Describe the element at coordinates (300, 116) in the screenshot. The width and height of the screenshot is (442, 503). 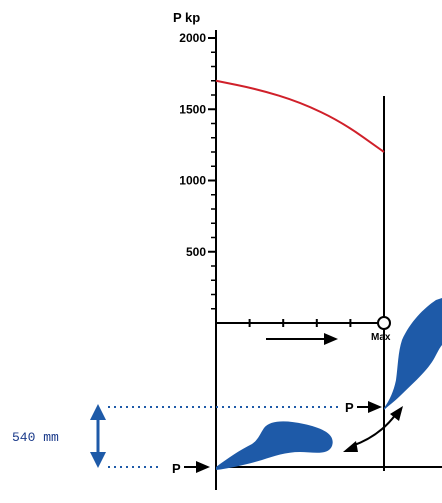
I see `force-curve-line` at that location.